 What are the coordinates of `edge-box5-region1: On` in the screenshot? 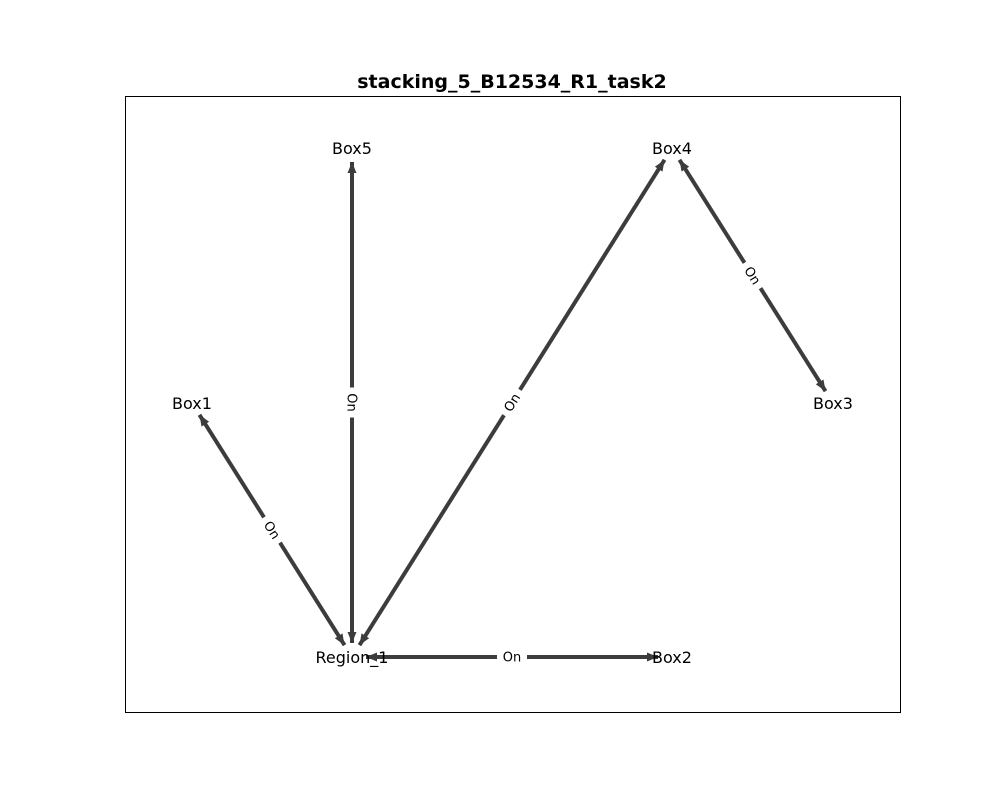 It's located at (352, 402).